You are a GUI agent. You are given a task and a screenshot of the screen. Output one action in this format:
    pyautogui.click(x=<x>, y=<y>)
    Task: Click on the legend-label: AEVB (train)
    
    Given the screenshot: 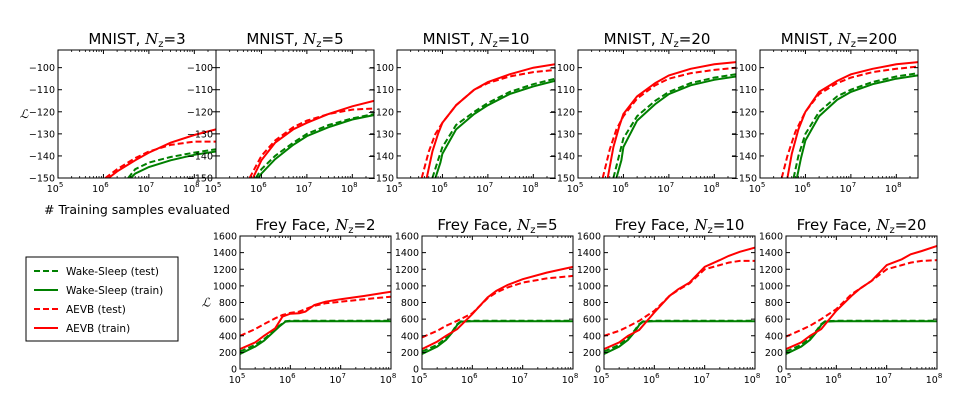 What is the action you would take?
    pyautogui.click(x=98, y=329)
    